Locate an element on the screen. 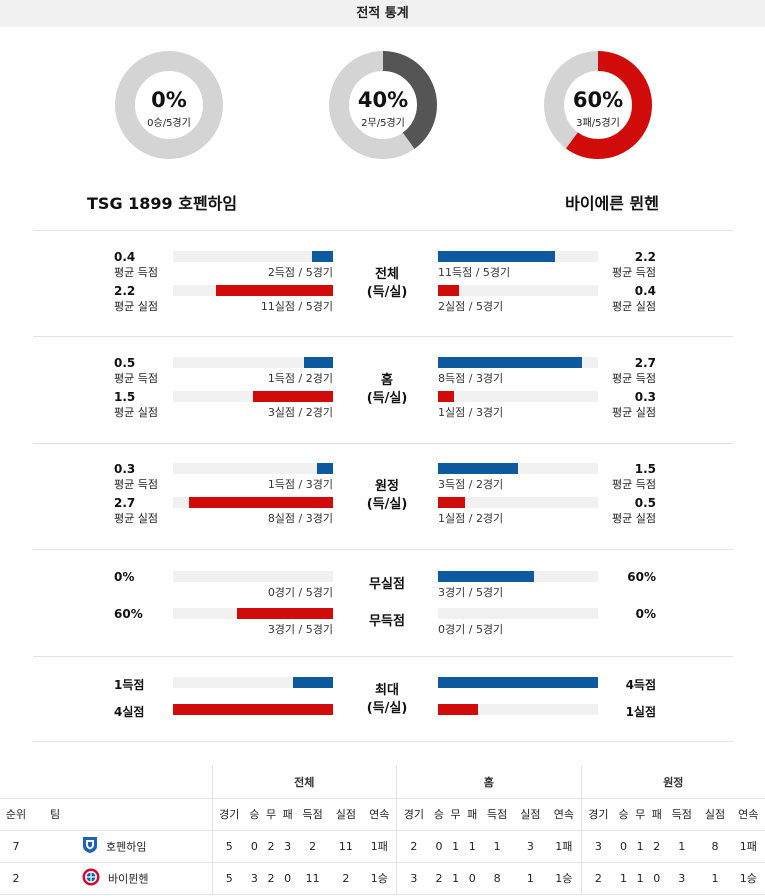 Image resolution: width=765 pixels, height=896 pixels. home-scored-home-label: 평균 득점 is located at coordinates (136, 378).